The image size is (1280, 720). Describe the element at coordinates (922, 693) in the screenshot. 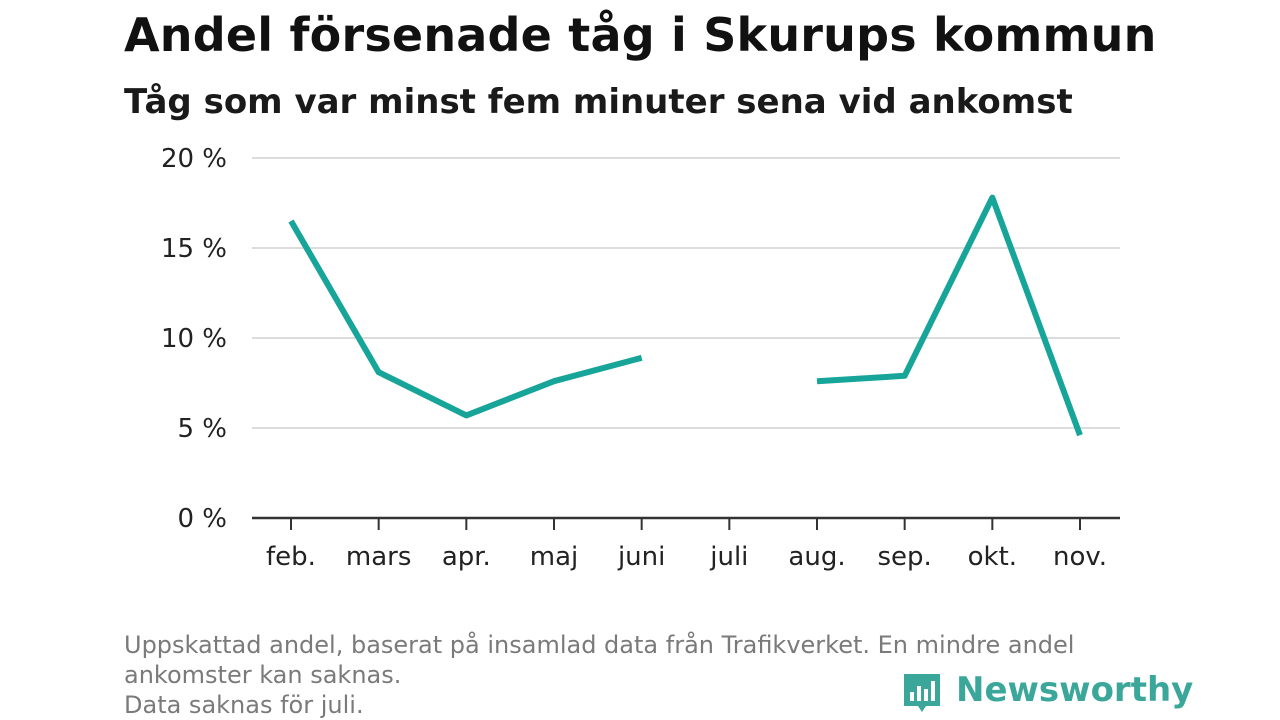

I see `newsworthy-bar-chart-icon` at that location.